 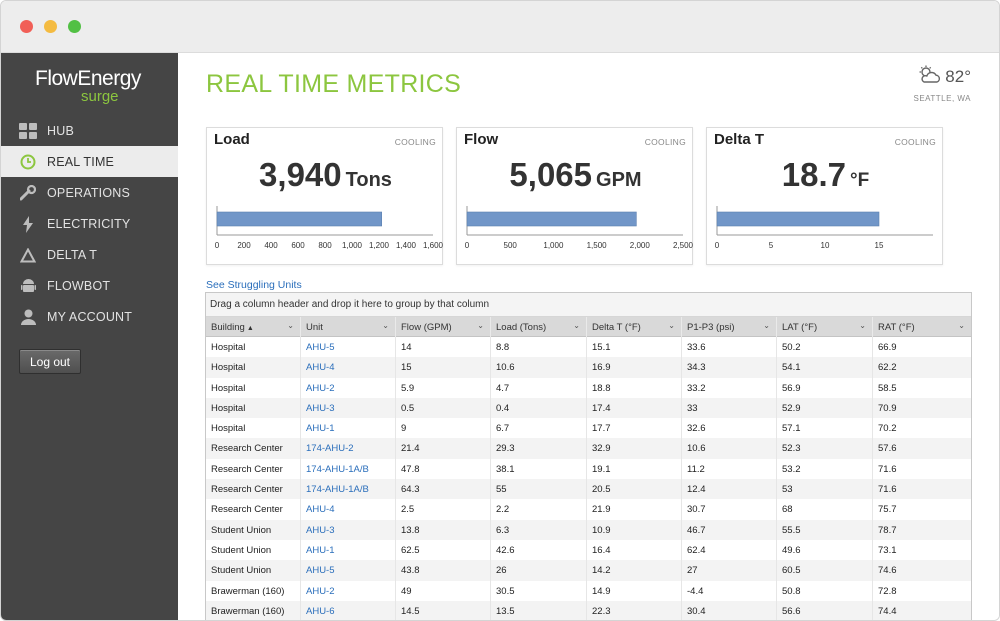 I want to click on delta-t-card: Delta T COOLING 18.7 °F 0 5 10 15, so click(x=824, y=196).